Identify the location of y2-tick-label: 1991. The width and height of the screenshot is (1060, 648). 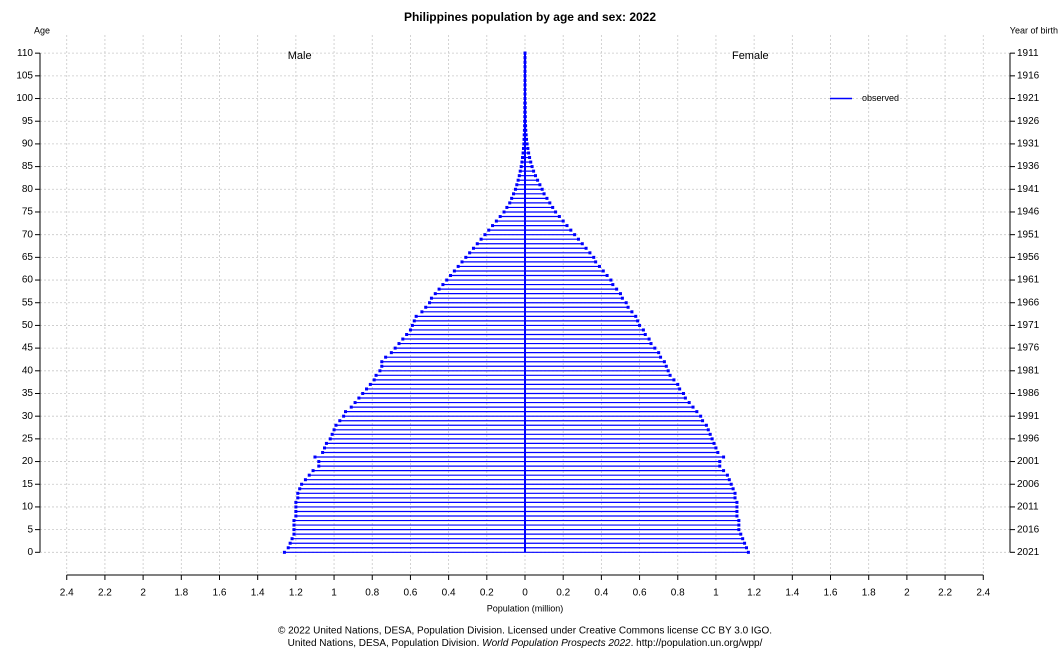
(1028, 416).